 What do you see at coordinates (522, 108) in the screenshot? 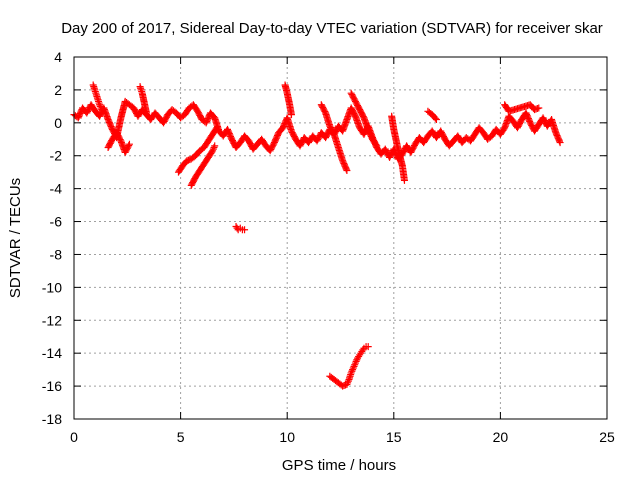
I see `series-segment-21h-peak` at bounding box center [522, 108].